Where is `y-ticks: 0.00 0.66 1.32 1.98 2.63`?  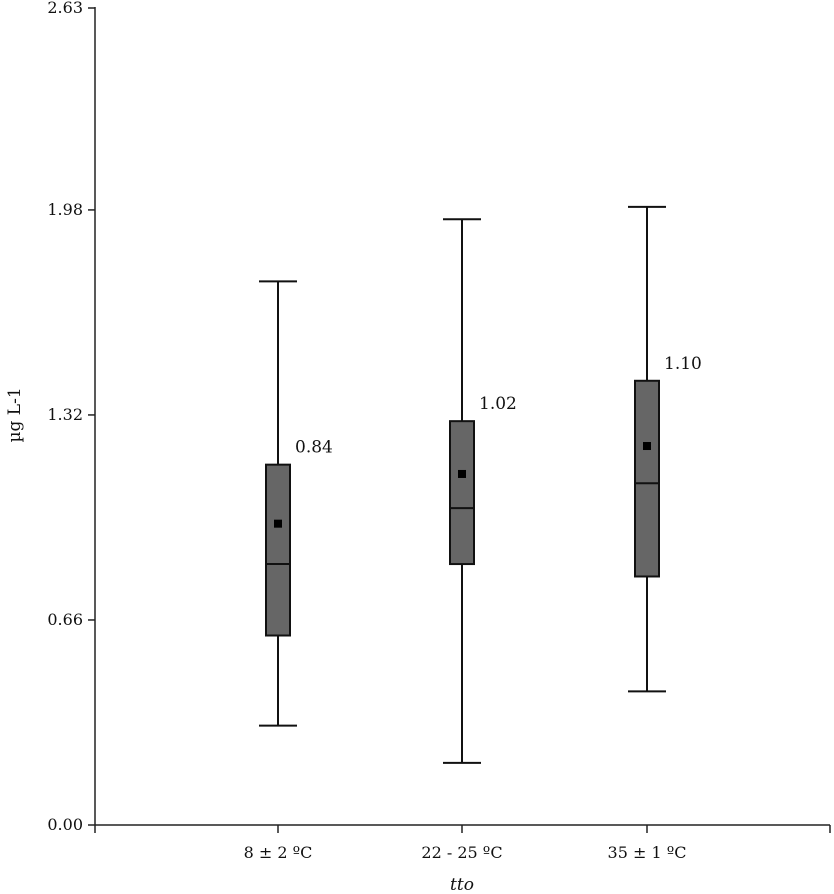
y-ticks: 0.00 0.66 1.32 1.98 2.63 is located at coordinates (71, 417).